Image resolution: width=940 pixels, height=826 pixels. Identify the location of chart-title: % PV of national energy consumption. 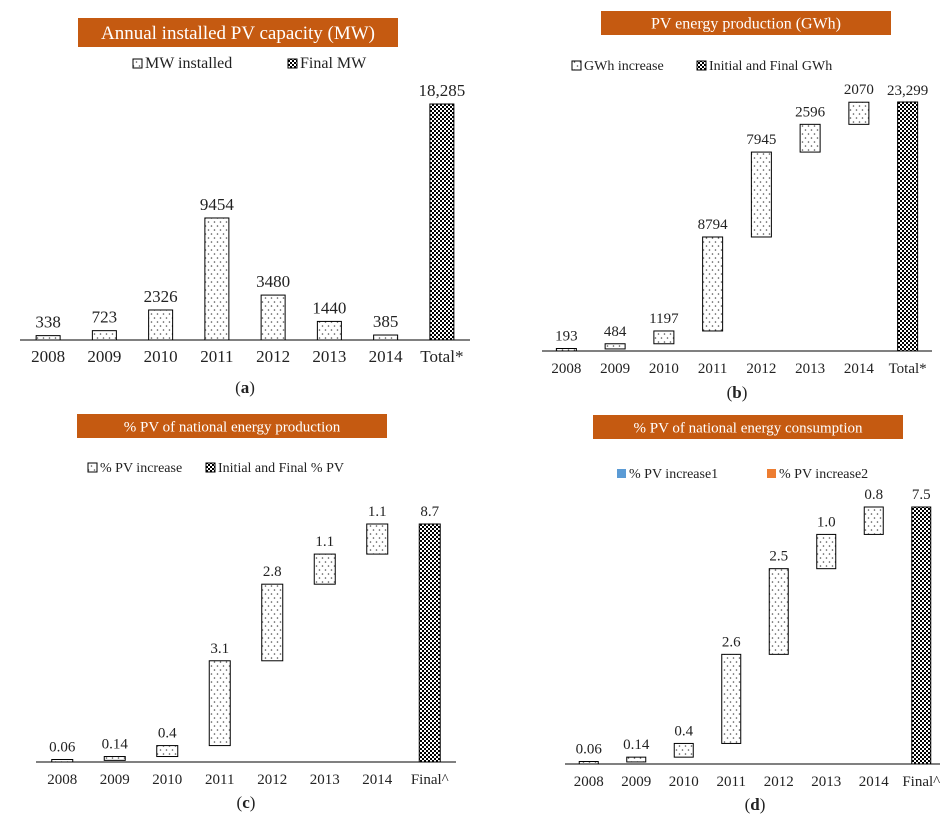
(748, 428).